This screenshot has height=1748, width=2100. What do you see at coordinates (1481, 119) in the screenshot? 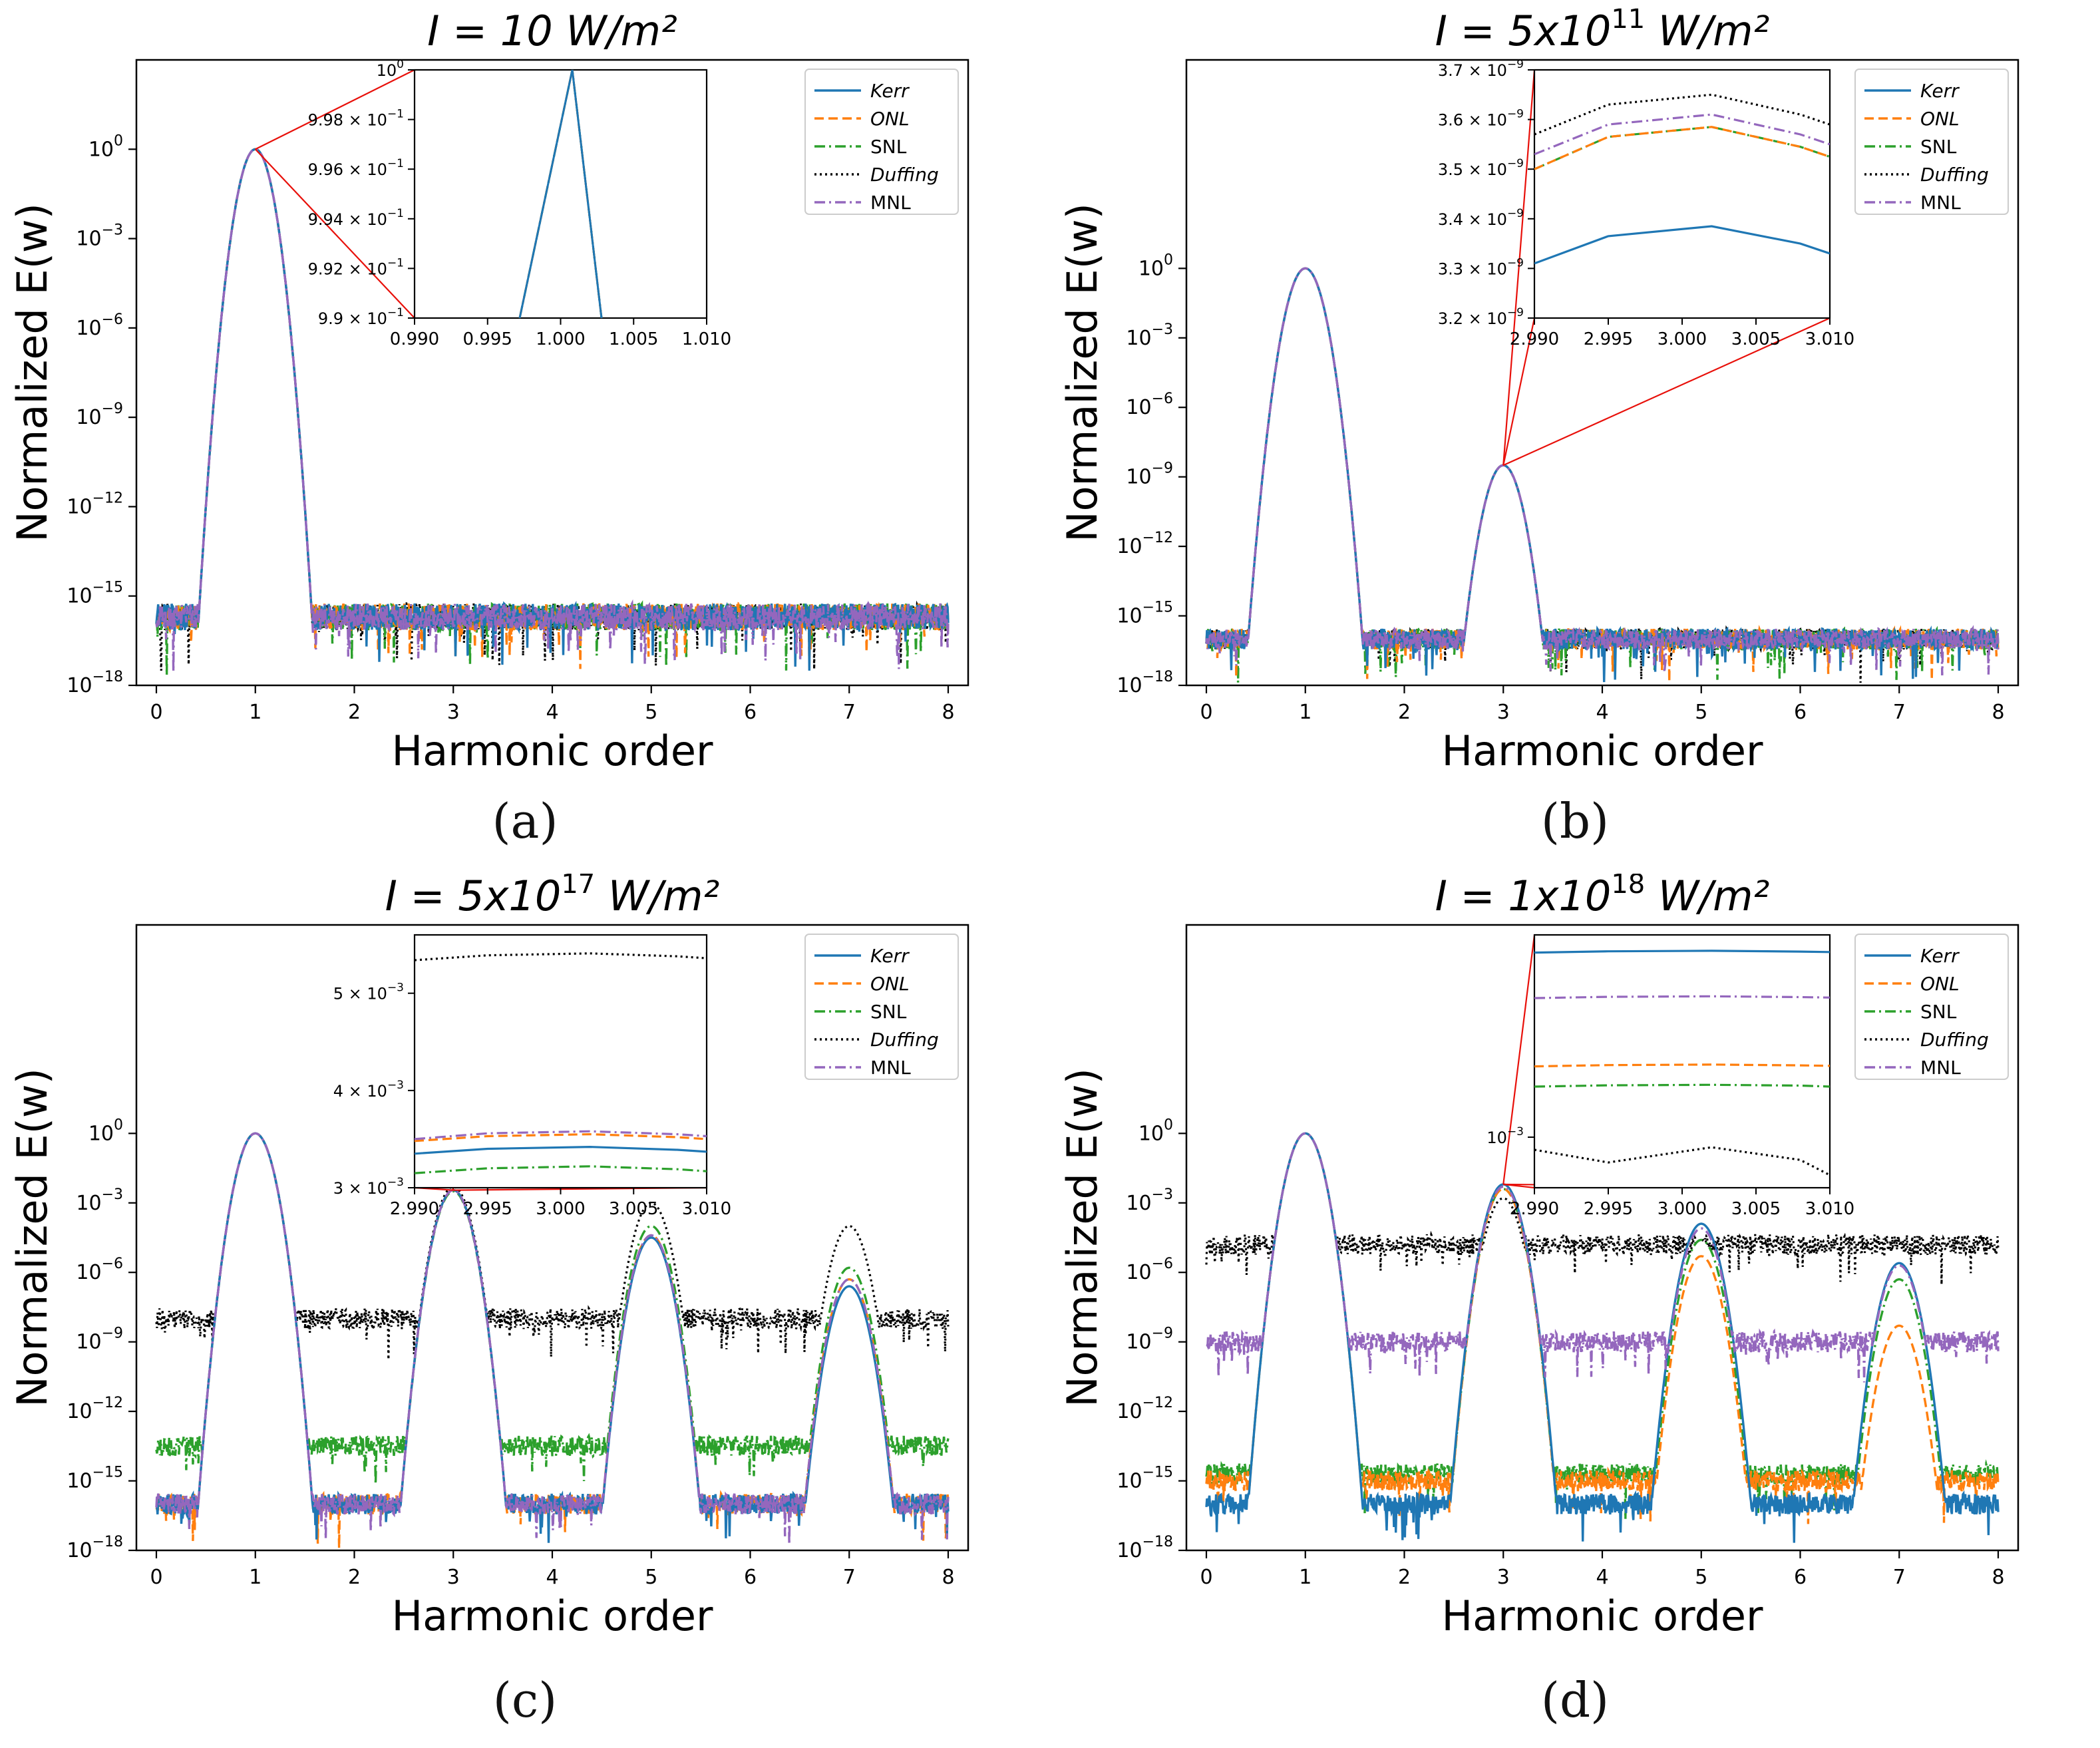
I see `inset-y-tick-label: 3.6 × 10⁻⁹` at bounding box center [1481, 119].